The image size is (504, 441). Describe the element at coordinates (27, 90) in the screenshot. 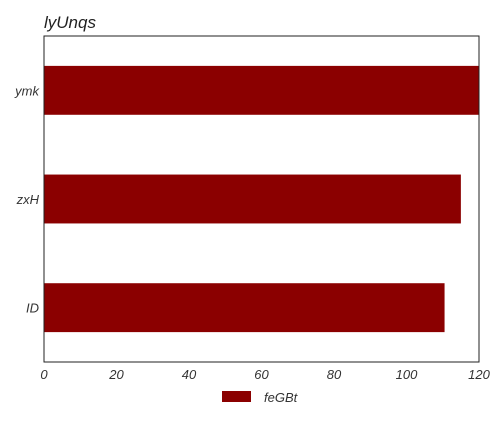

I see `y-tick-label: ymk` at that location.